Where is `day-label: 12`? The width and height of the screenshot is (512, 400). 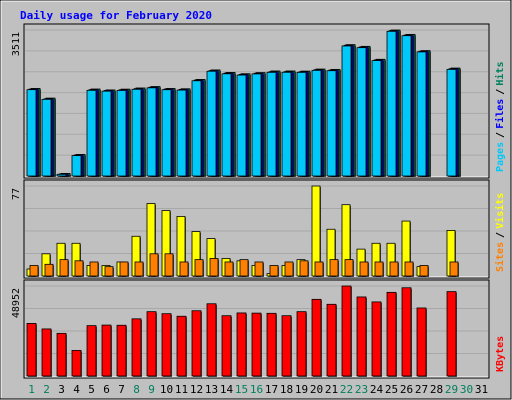 day-label: 12 is located at coordinates (196, 389).